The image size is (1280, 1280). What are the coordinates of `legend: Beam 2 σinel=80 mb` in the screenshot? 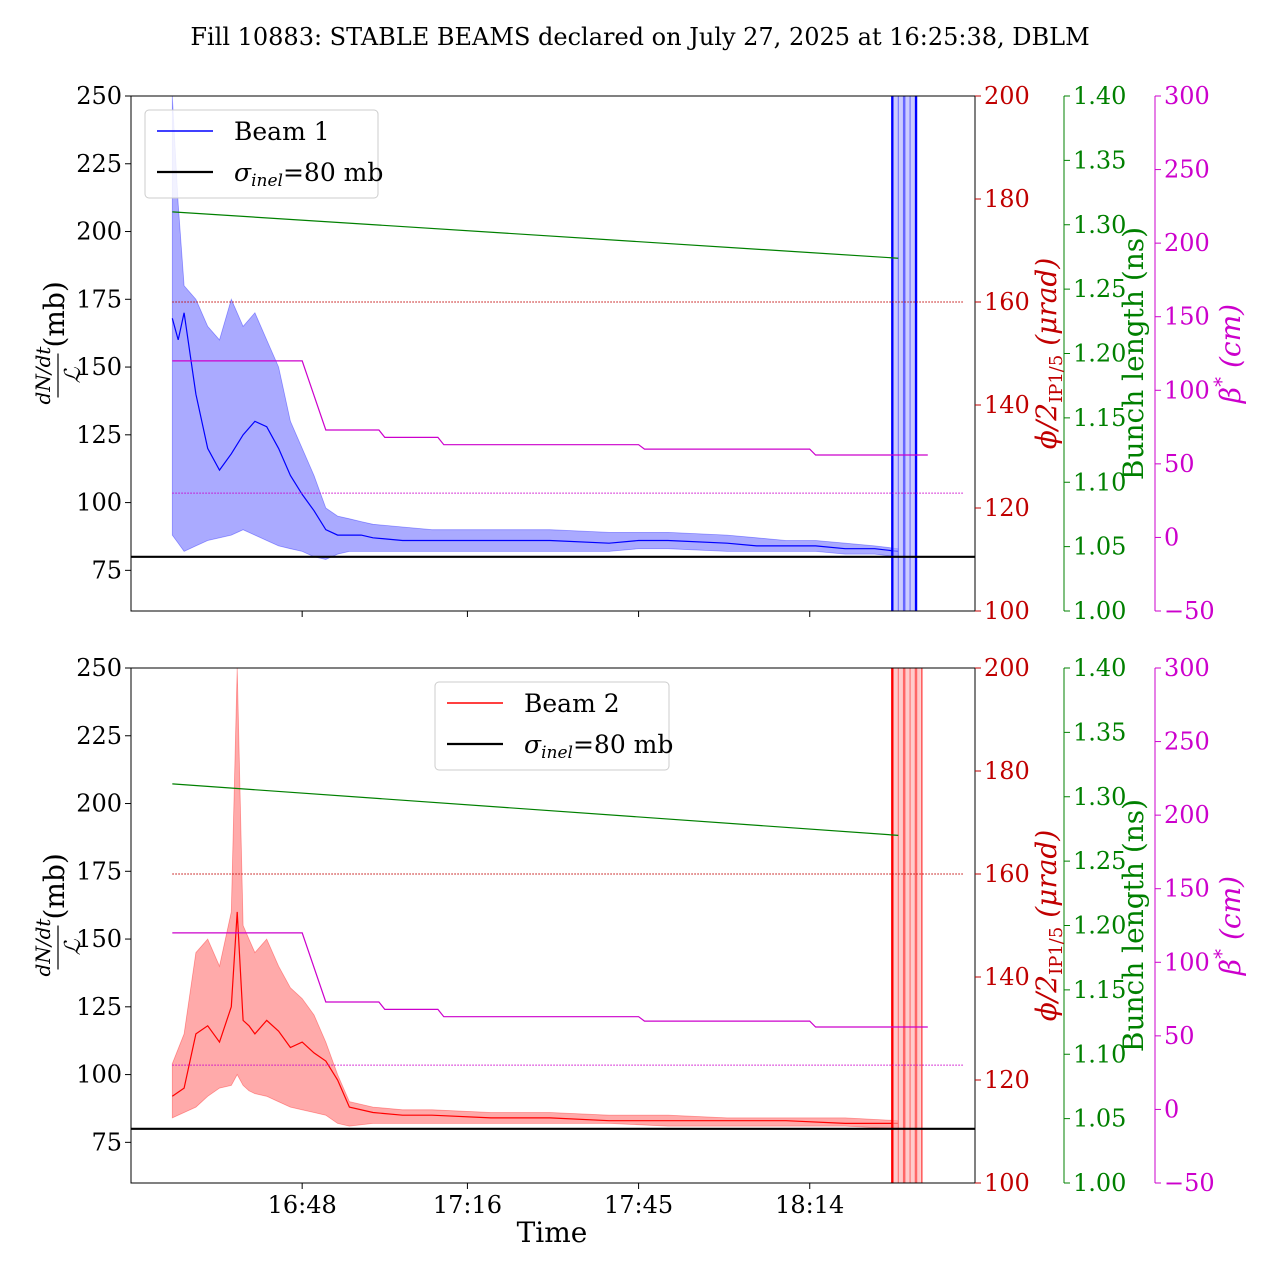 It's located at (553, 726).